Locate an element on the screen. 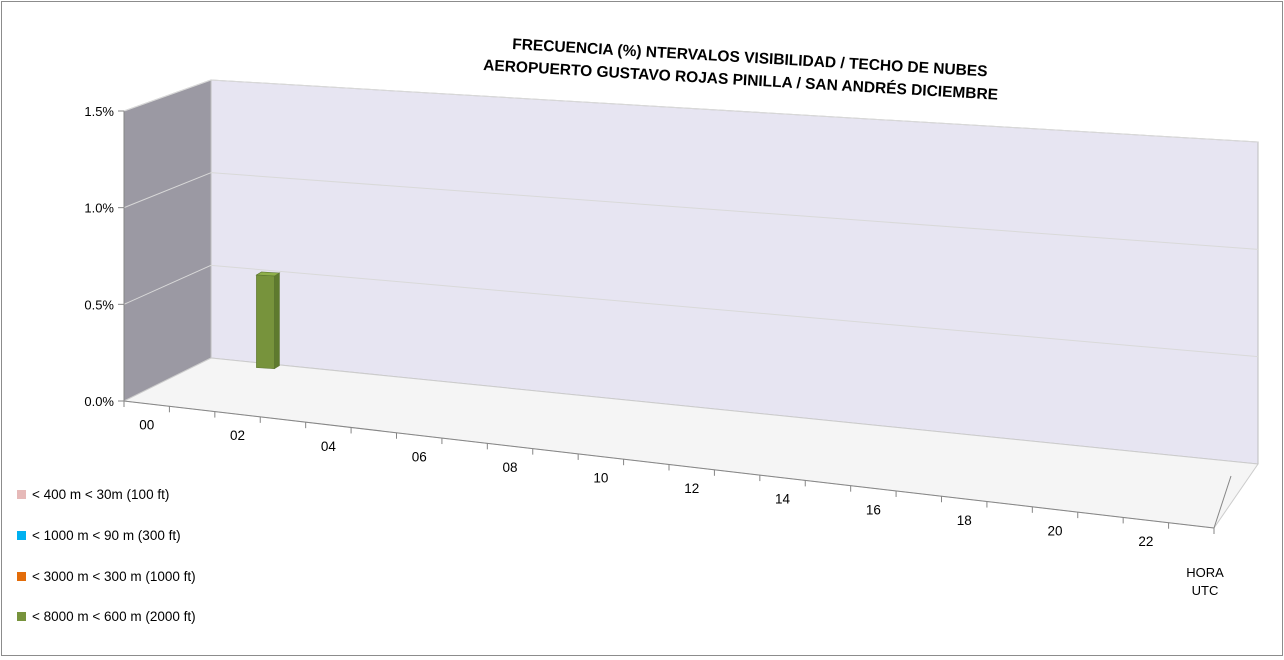 This screenshot has width=1284, height=660. x-tick-label: 04 is located at coordinates (329, 446).